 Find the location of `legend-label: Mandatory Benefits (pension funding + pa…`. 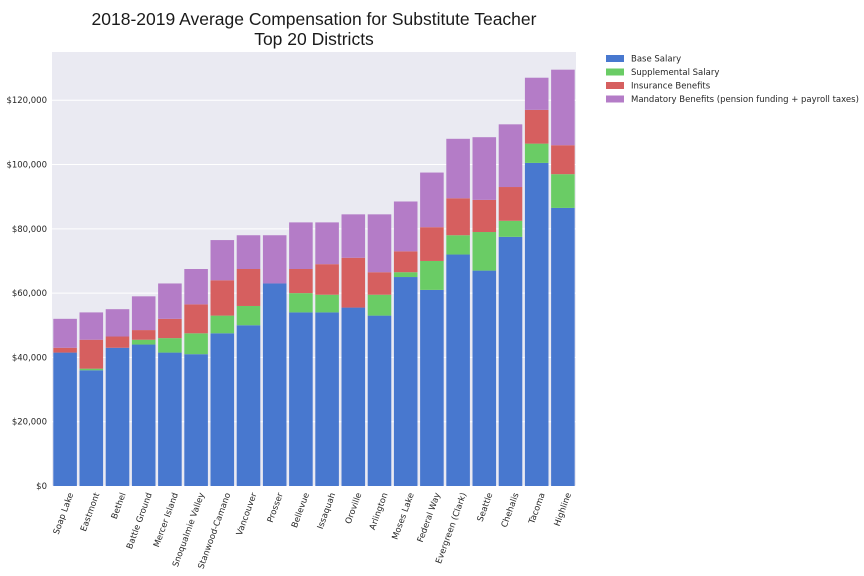

legend-label: Mandatory Benefits (pension funding + pa… is located at coordinates (745, 100).